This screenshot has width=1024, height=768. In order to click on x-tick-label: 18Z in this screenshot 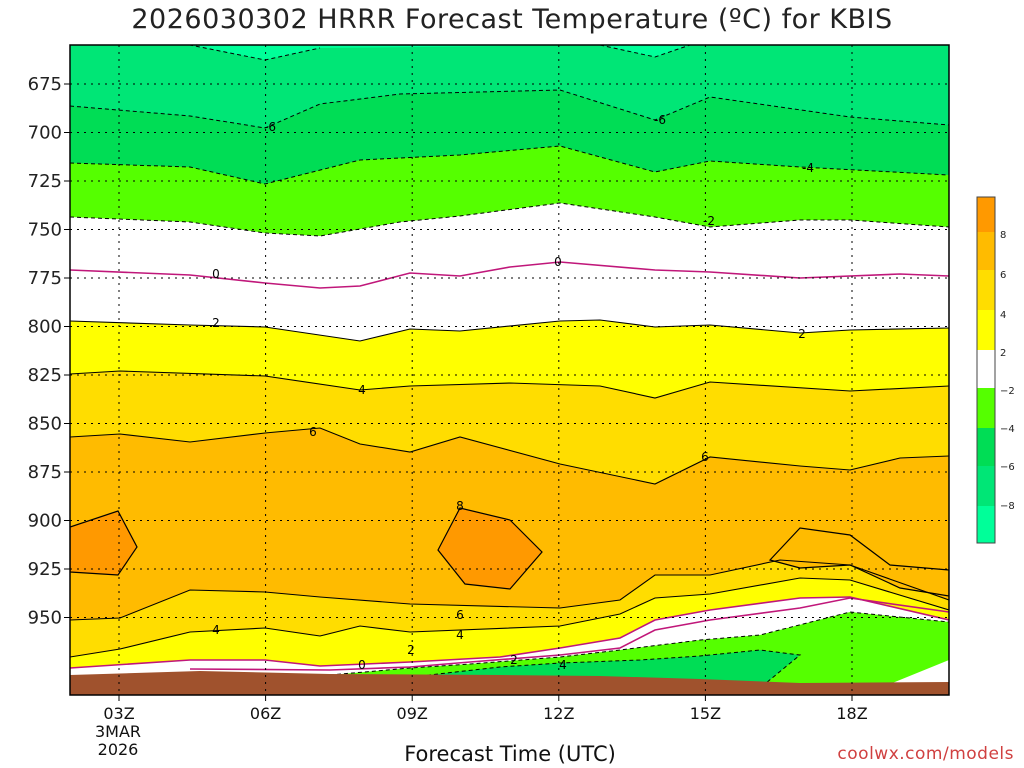, I will do `click(851, 713)`.